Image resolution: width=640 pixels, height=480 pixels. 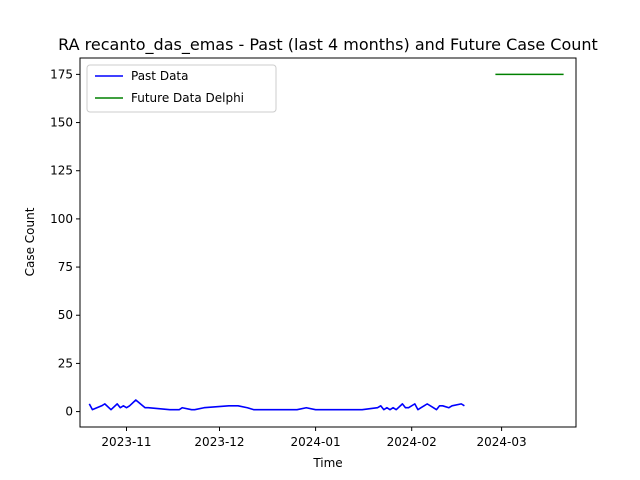 What do you see at coordinates (159, 76) in the screenshot?
I see `legend-label-0: Past Data` at bounding box center [159, 76].